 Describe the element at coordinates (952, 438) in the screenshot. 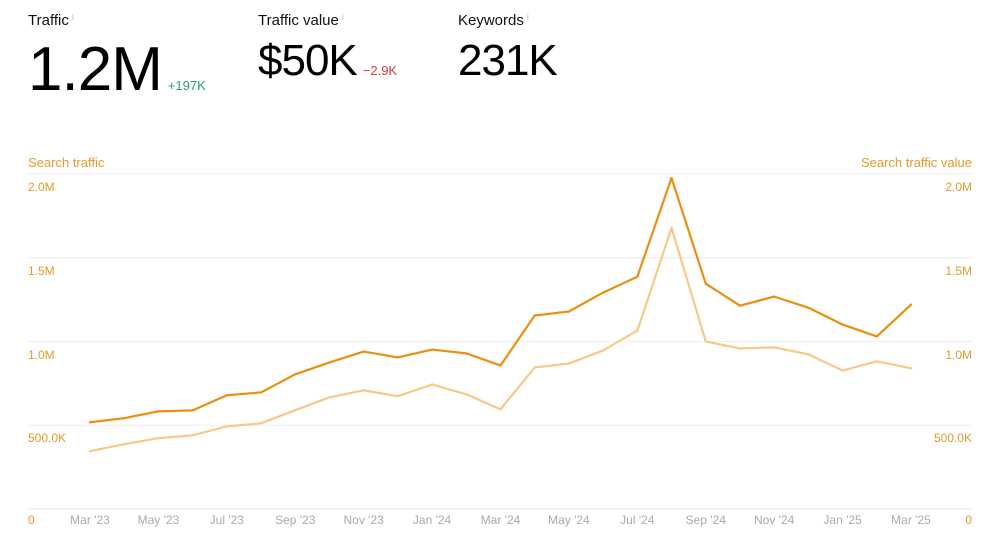

I see `right-tick-label: 500.0K` at that location.